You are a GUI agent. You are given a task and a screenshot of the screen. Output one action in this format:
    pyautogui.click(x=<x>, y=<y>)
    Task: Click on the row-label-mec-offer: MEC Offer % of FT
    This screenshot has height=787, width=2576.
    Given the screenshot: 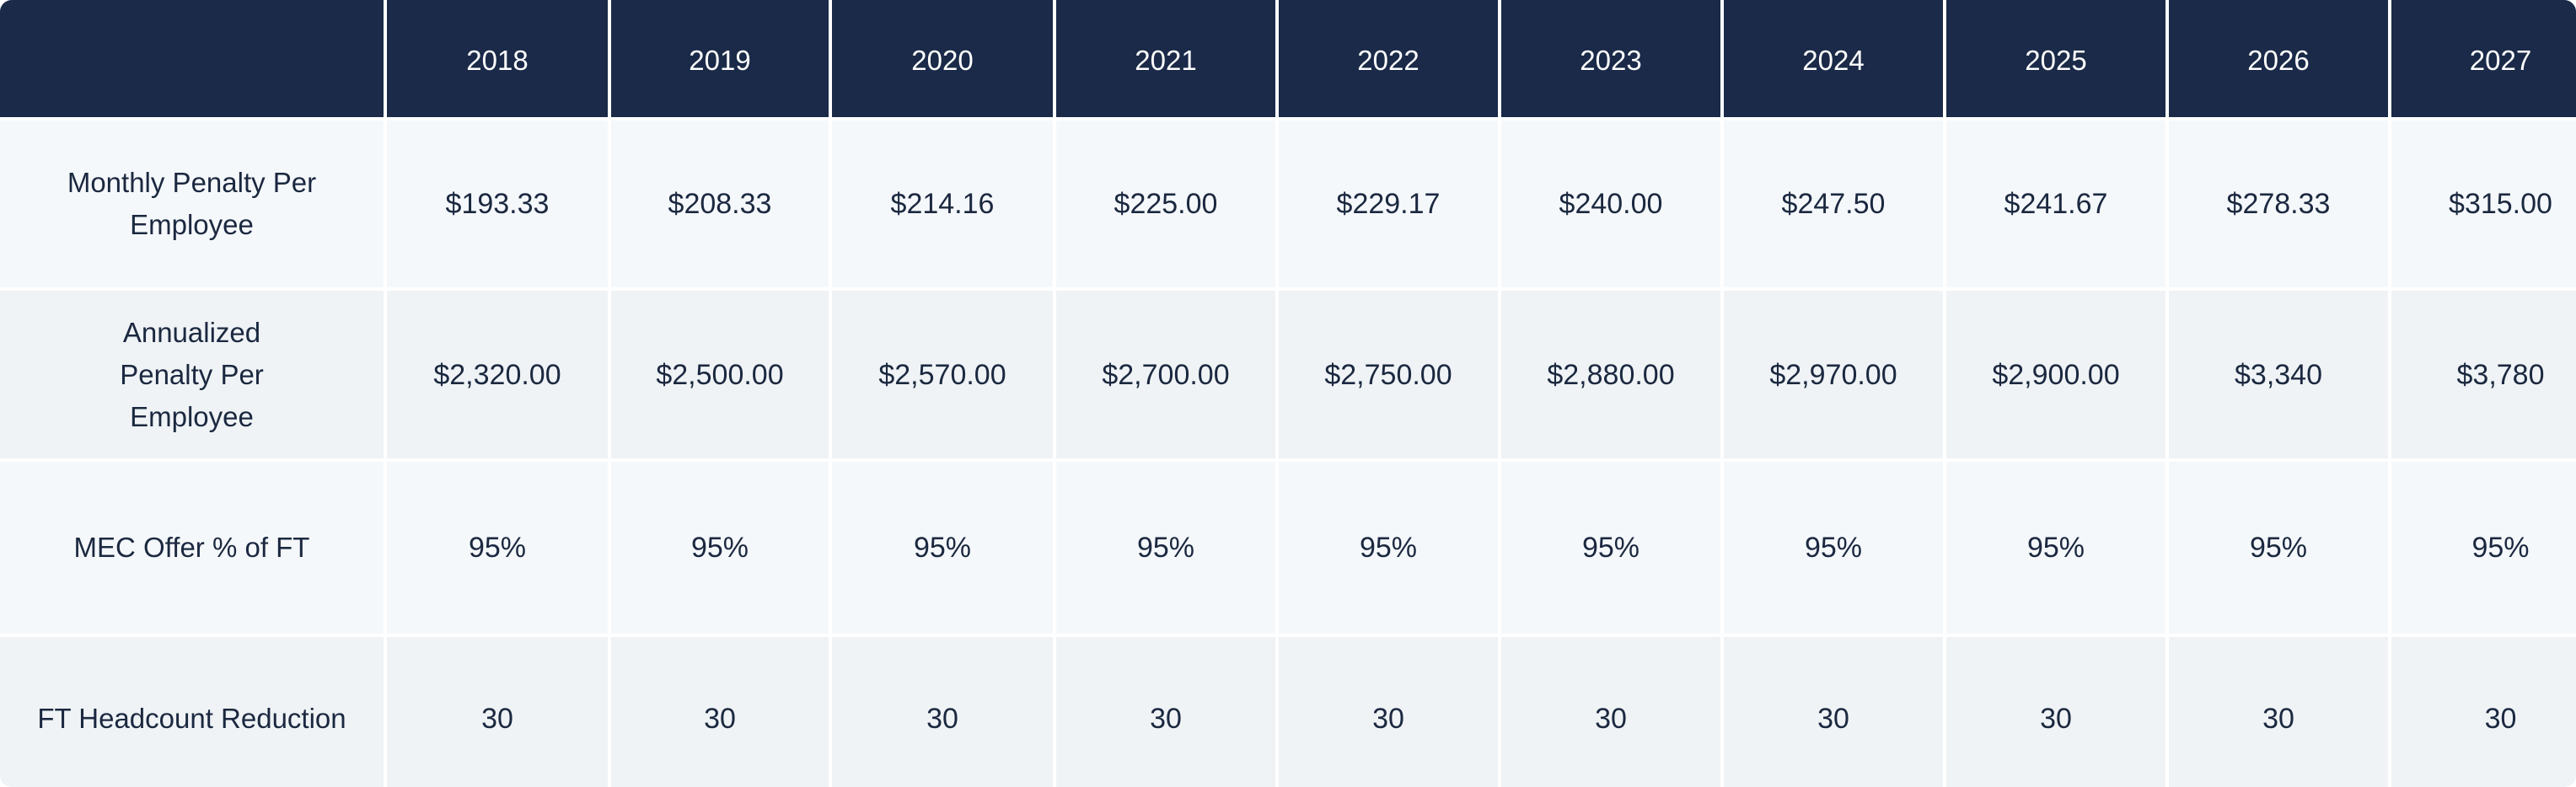 What is the action you would take?
    pyautogui.click(x=192, y=548)
    